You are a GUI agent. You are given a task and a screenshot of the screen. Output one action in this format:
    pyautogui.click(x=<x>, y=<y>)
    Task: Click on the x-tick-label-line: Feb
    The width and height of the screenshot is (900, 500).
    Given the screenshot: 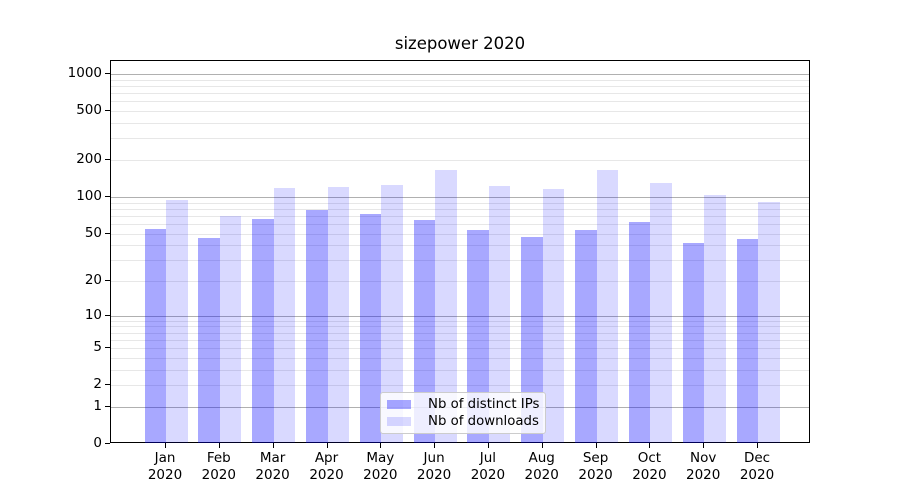 What is the action you would take?
    pyautogui.click(x=218, y=458)
    